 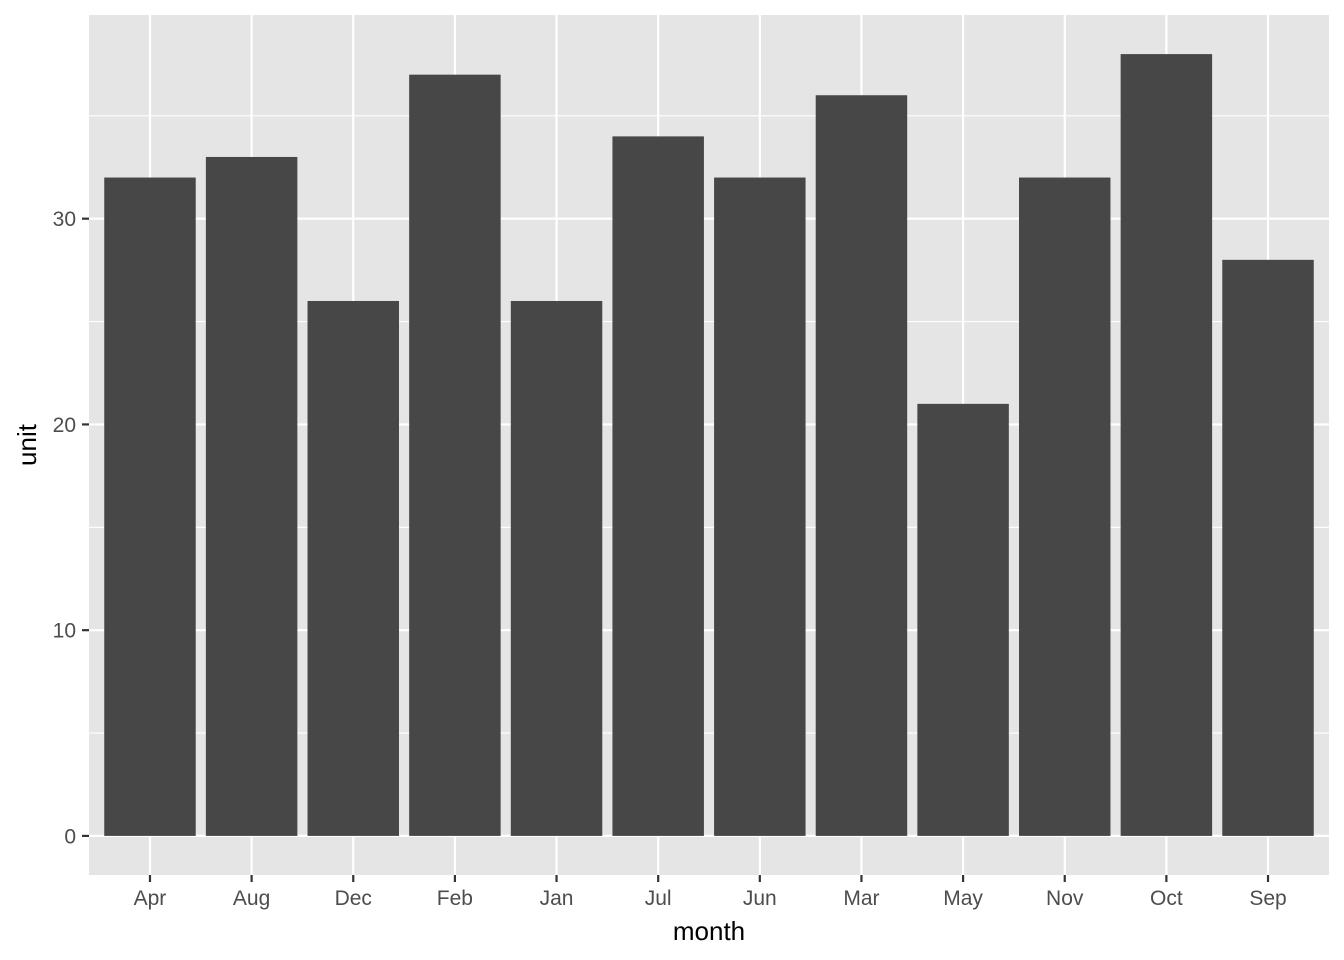 I want to click on x-tick-label: Sep, so click(x=1267, y=898).